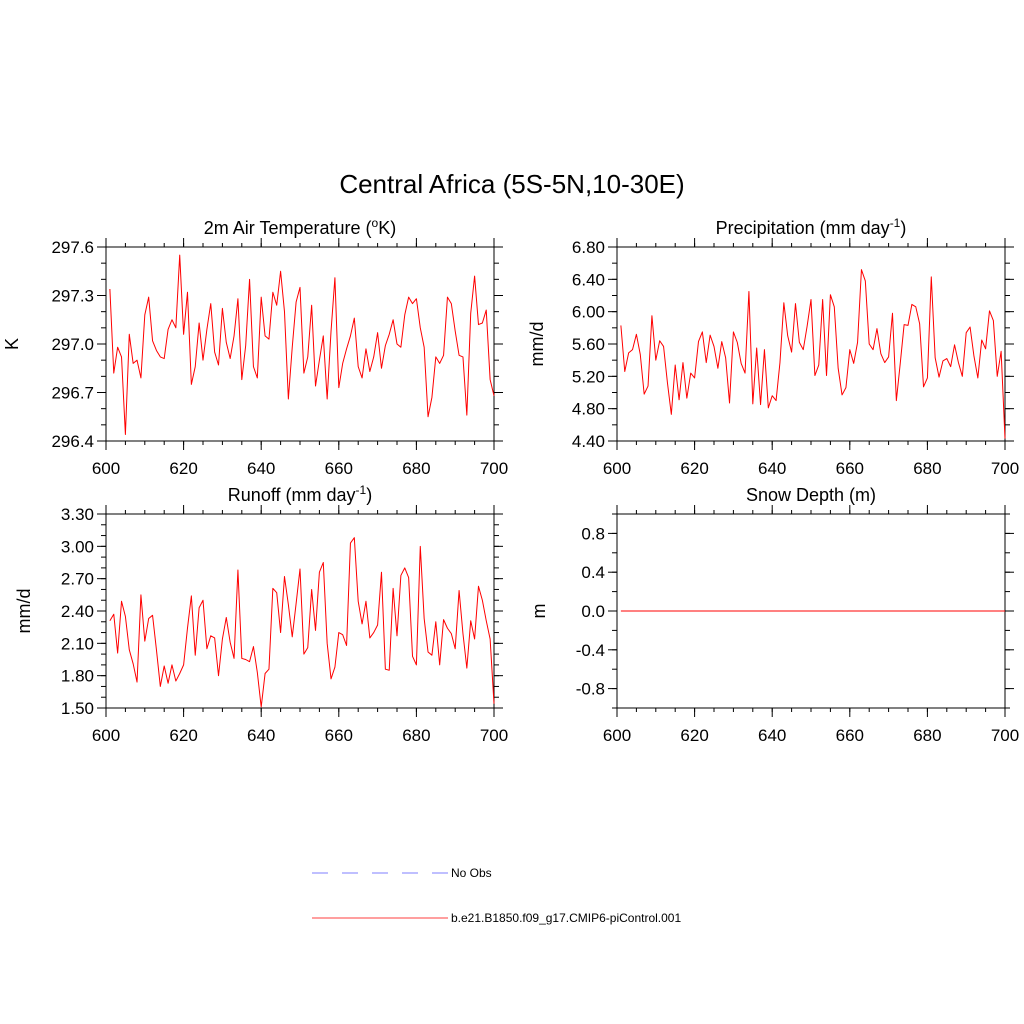  Describe the element at coordinates (72, 344) in the screenshot. I see `temp-y-tick-label: 297.0` at that location.